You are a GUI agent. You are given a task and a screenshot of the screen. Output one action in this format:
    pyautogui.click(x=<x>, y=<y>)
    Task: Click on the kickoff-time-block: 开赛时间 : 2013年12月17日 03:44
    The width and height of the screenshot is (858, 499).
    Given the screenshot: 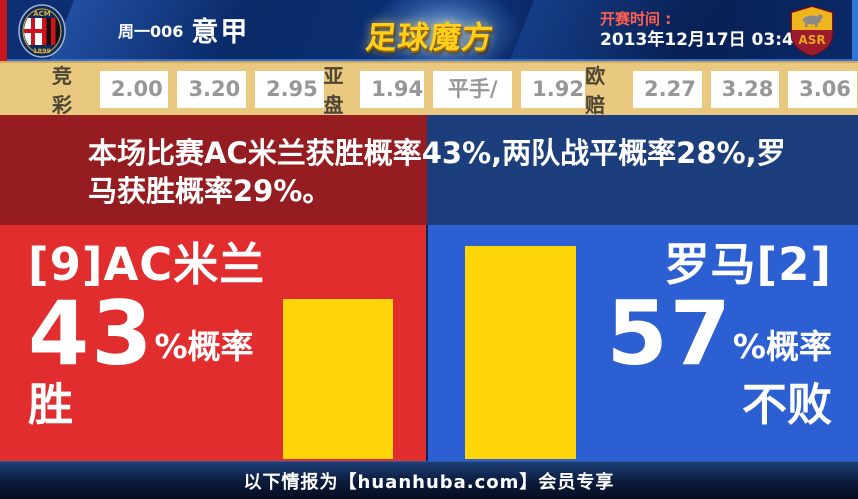 What is the action you would take?
    pyautogui.click(x=703, y=30)
    